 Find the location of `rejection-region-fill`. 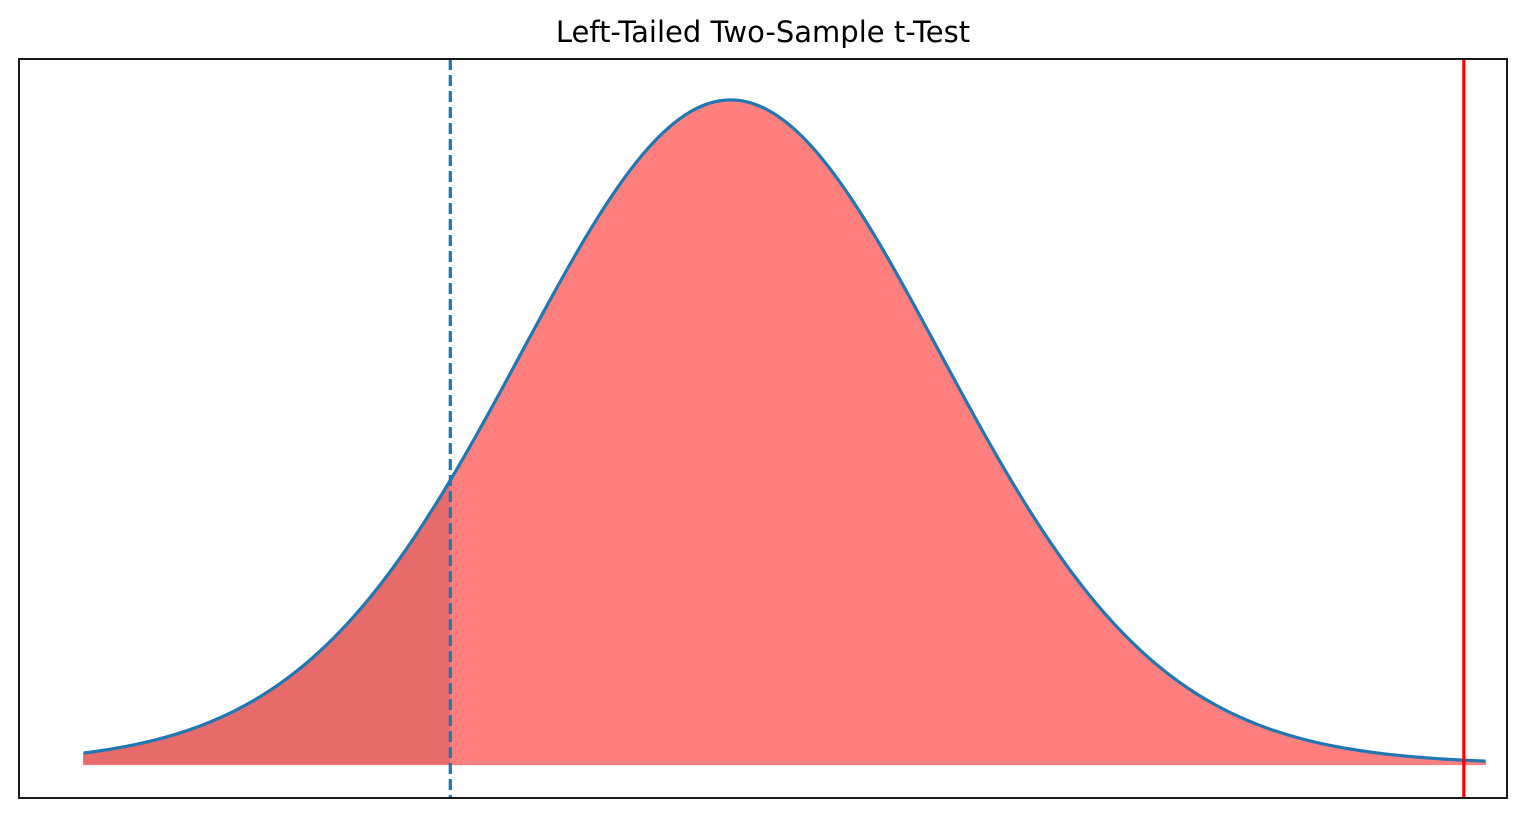

rejection-region-fill is located at coordinates (267, 622).